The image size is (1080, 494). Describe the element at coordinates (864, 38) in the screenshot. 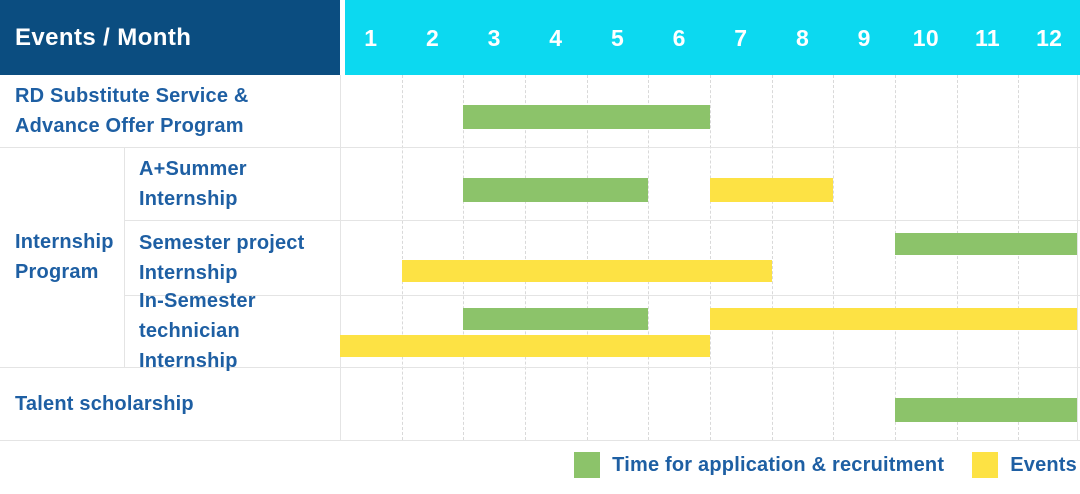

I see `month-label-9: 9` at that location.